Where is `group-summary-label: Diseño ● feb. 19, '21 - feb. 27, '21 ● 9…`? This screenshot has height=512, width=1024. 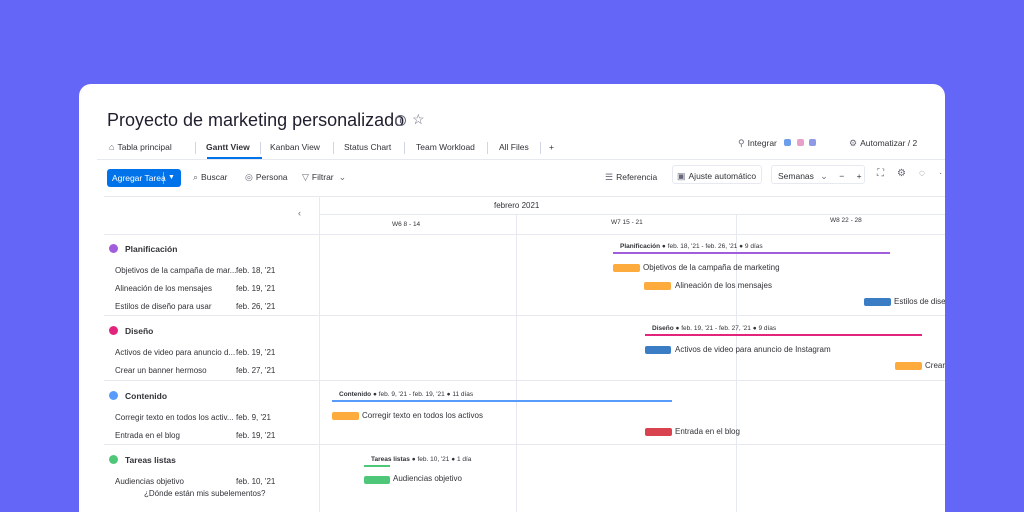
group-summary-label: Diseño ● feb. 19, '21 - feb. 27, '21 ● 9… is located at coordinates (714, 328).